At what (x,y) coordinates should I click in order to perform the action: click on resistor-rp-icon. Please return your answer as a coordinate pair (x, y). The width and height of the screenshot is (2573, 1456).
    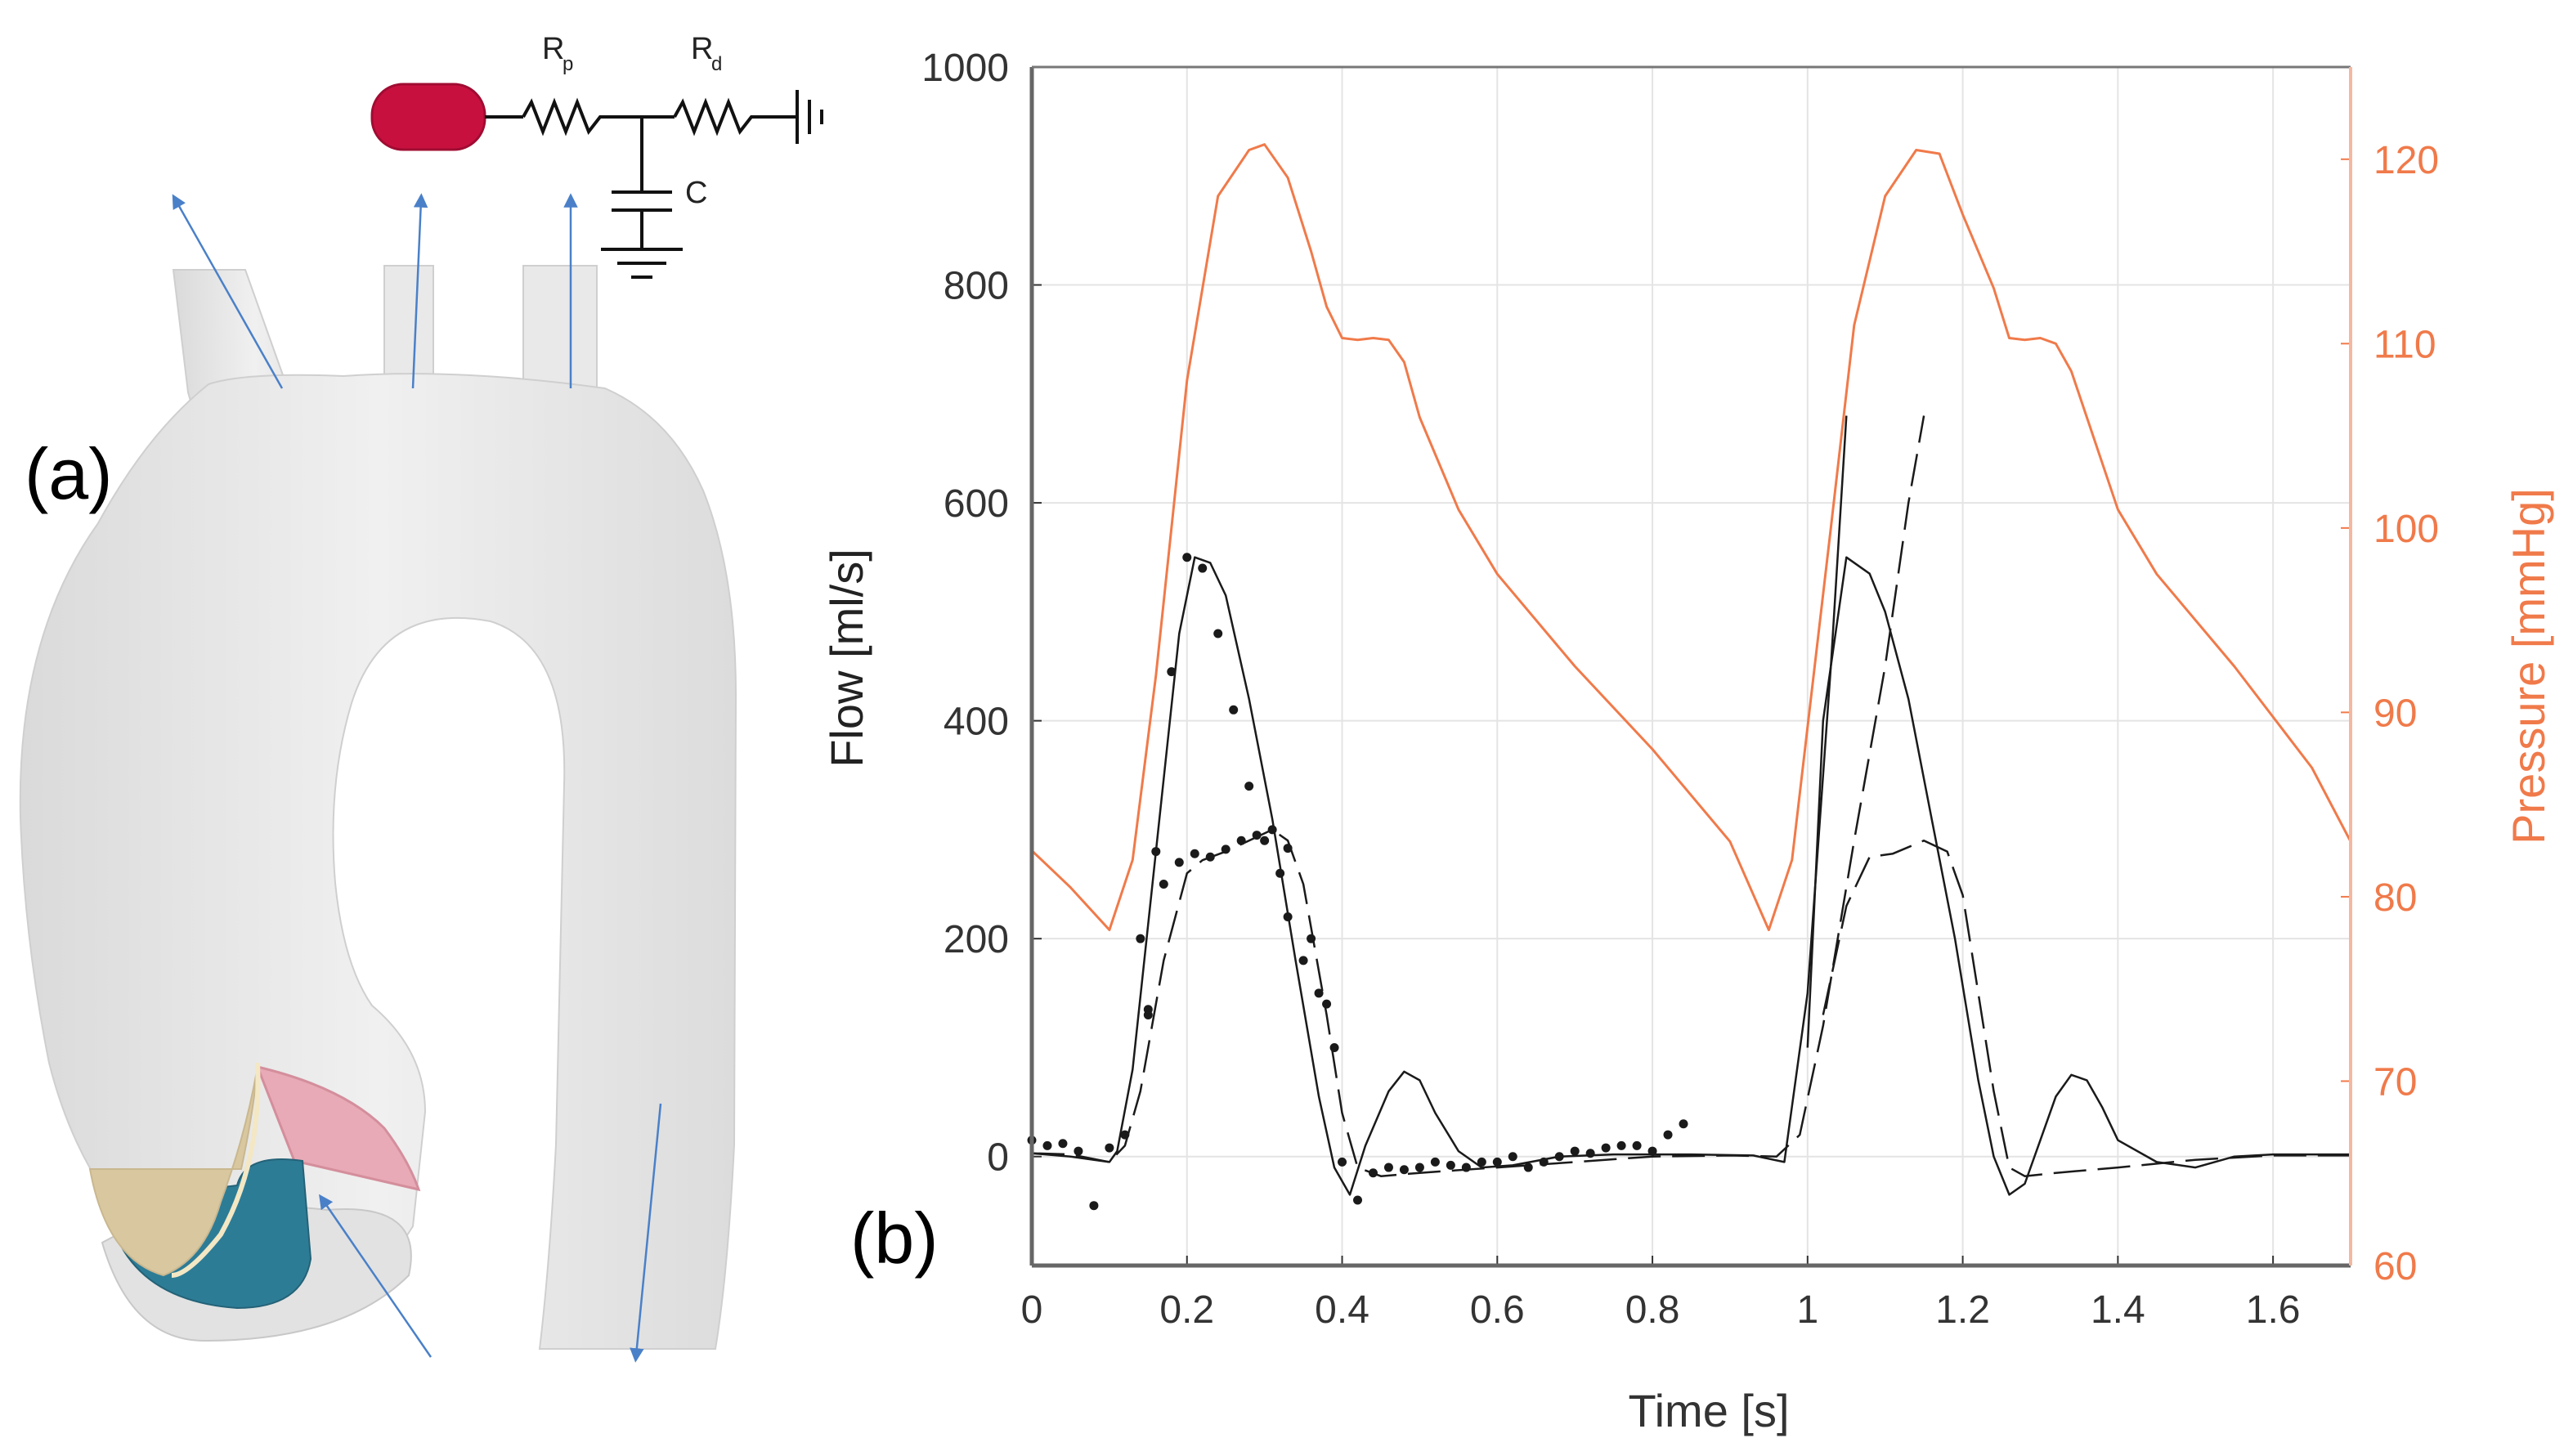
    Looking at the image, I should click on (565, 117).